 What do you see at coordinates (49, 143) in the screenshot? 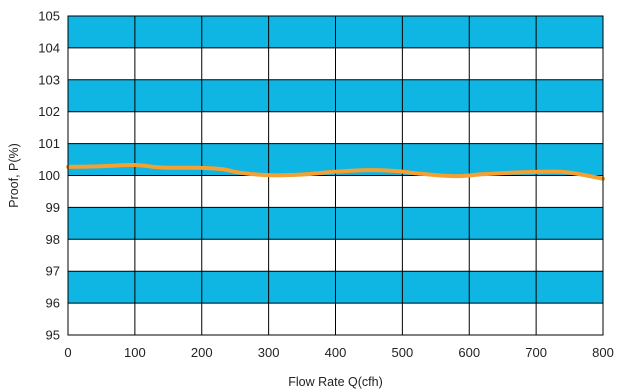
I see `y-tick-label: 101` at bounding box center [49, 143].